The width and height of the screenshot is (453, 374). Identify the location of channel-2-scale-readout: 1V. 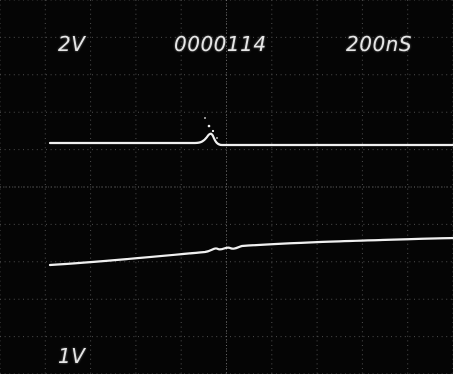
(72, 356).